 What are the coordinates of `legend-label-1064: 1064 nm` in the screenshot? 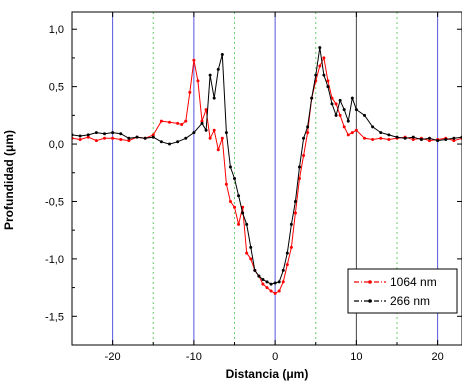 It's located at (413, 282).